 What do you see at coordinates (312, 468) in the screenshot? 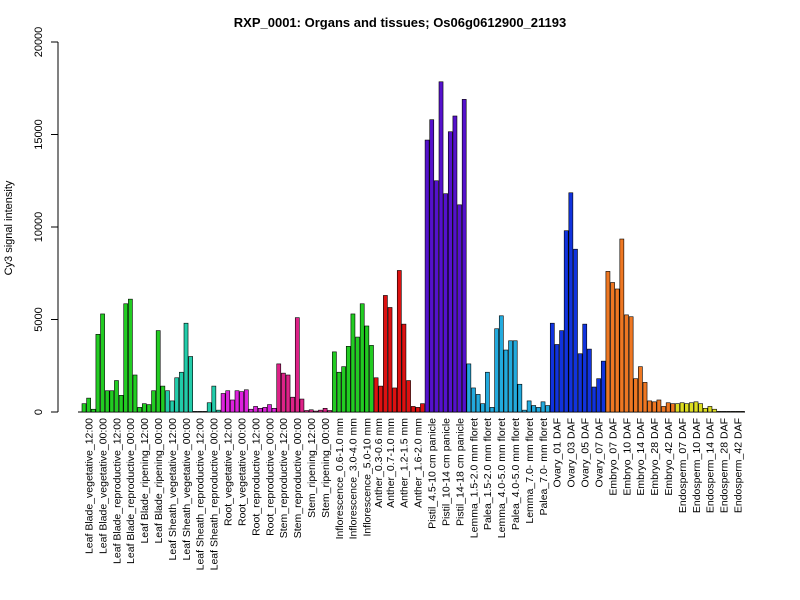
I see `x-tick-label: Stem_ripening_12:00` at bounding box center [312, 468].